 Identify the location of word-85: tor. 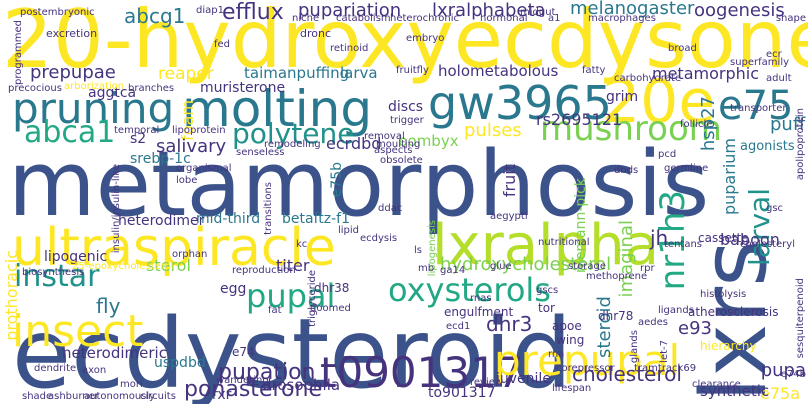
(546, 308).